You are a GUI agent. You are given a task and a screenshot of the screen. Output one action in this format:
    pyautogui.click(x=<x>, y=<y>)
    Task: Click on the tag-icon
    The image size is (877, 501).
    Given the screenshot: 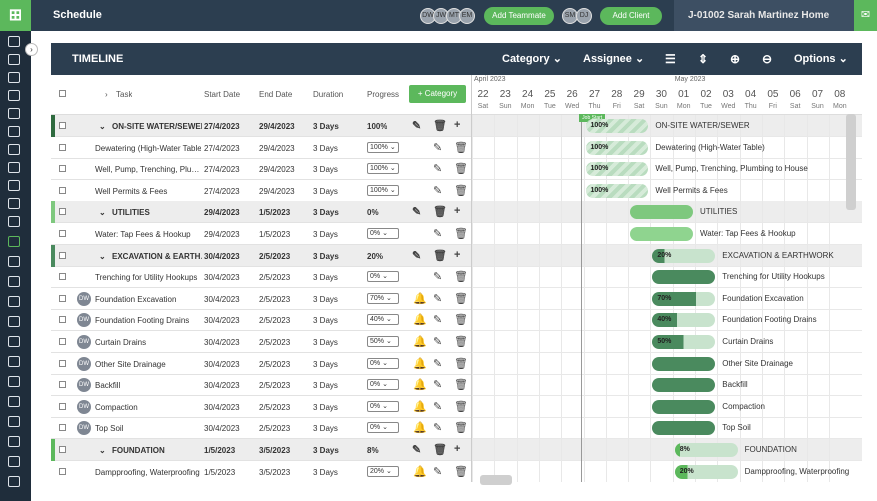 What is the action you would take?
    pyautogui.click(x=14, y=341)
    